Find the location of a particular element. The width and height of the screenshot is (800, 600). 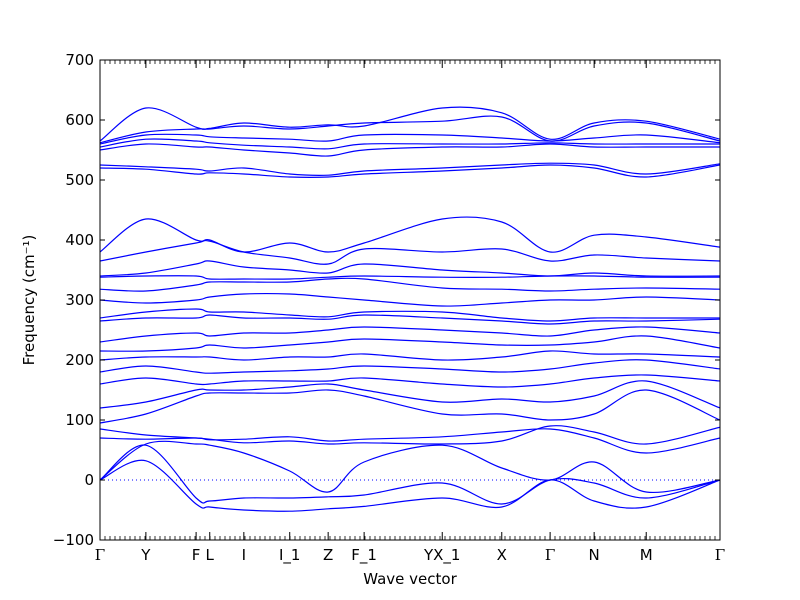

x-tick-label: Z is located at coordinates (328, 555).